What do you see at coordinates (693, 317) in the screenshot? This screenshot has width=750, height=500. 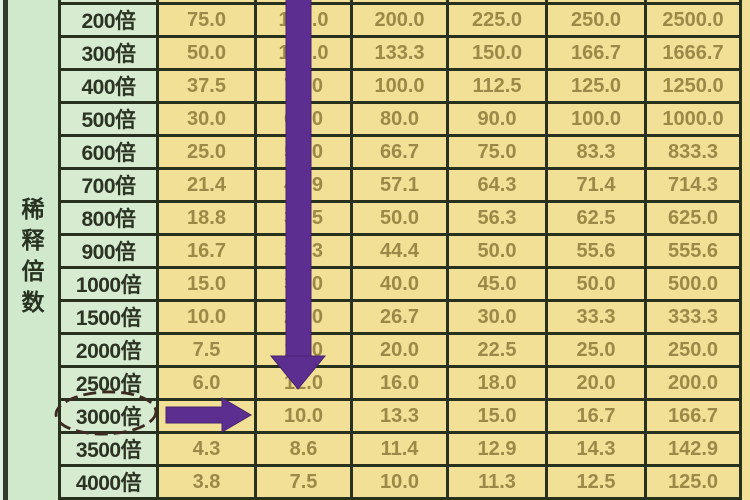 I see `value-cell: 333.3` at bounding box center [693, 317].